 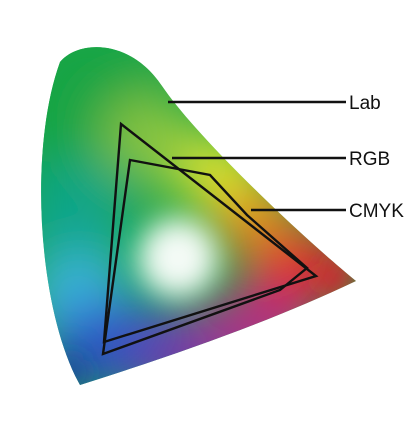 I want to click on rgb-label: RGB, so click(x=369, y=159).